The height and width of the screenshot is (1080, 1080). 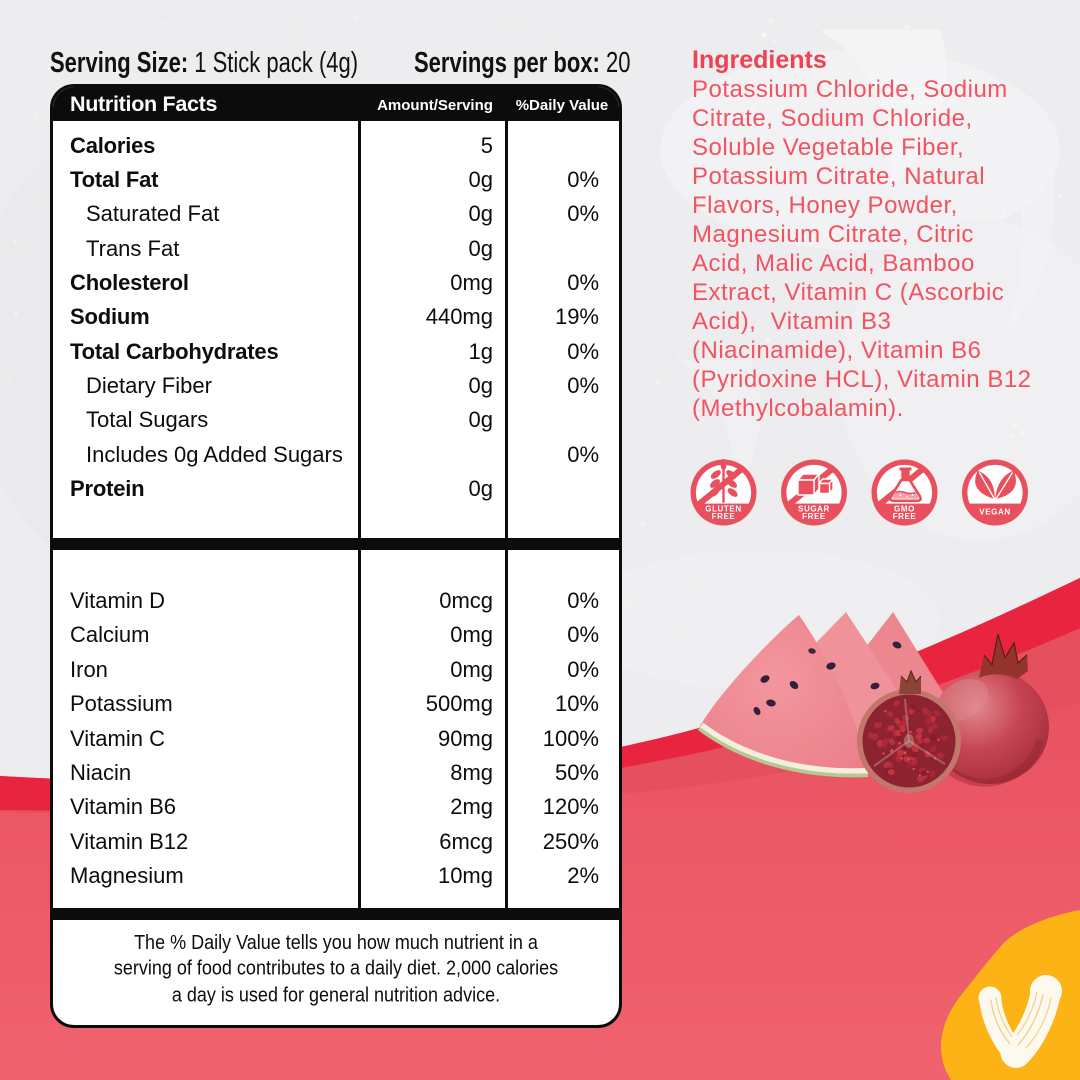 What do you see at coordinates (904, 509) in the screenshot?
I see `svg-text: GMO` at bounding box center [904, 509].